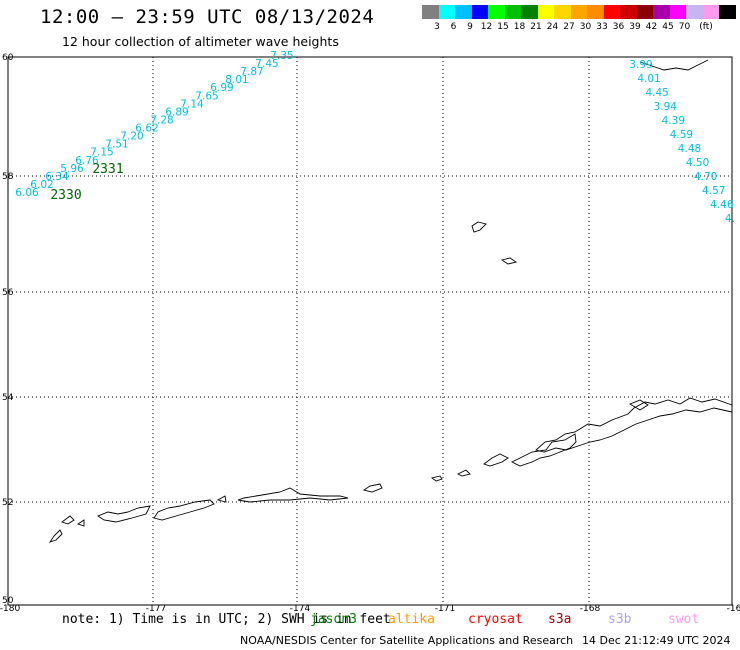  Describe the element at coordinates (635, 27) in the screenshot. I see `color-scale-label: 39` at that location.